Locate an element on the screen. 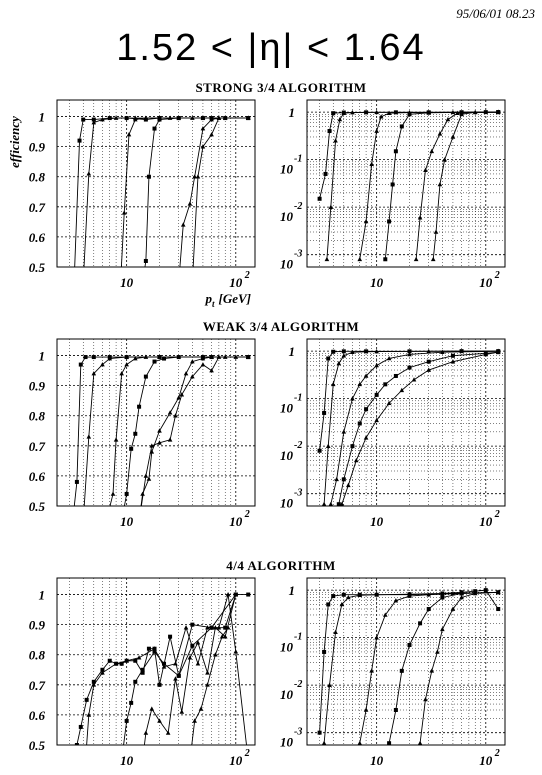 The height and width of the screenshot is (775, 542). y-tick-label: 0.7 is located at coordinates (37, 685).